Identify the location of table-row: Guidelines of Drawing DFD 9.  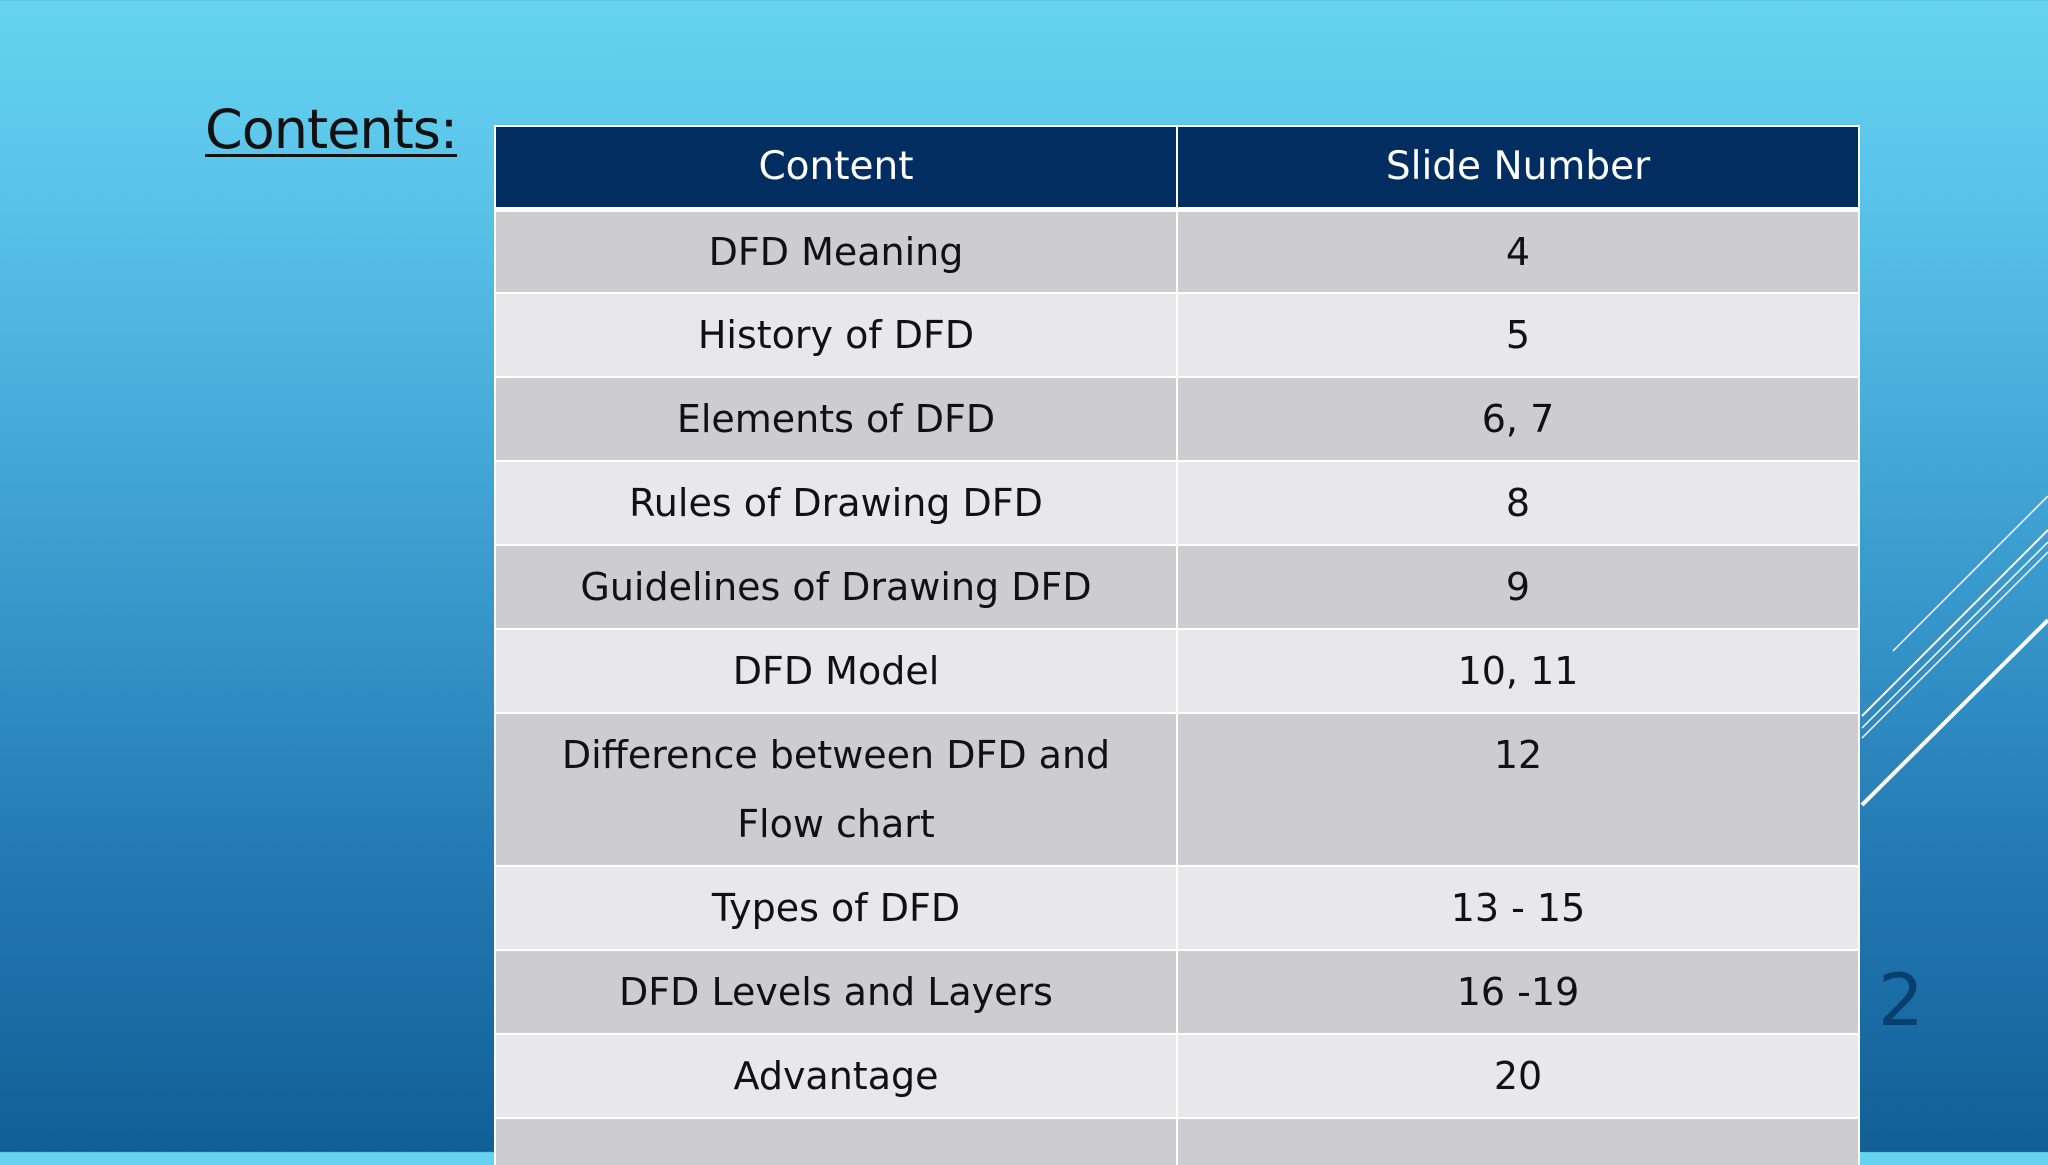
(1177, 587).